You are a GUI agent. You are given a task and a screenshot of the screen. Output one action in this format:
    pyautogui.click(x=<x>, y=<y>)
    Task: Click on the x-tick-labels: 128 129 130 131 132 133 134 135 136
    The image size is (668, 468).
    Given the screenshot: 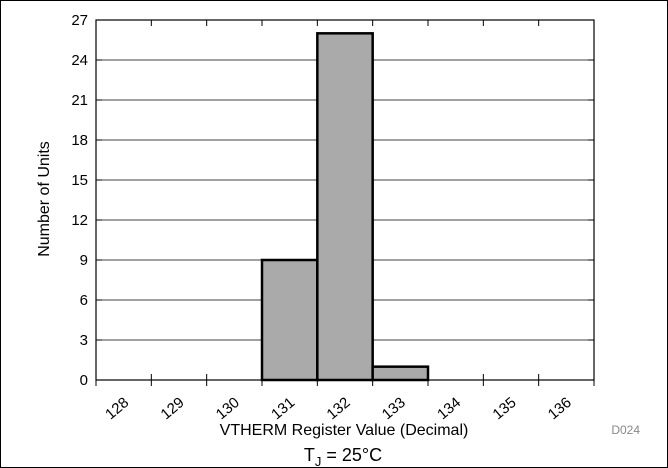 What is the action you would take?
    pyautogui.click(x=338, y=408)
    